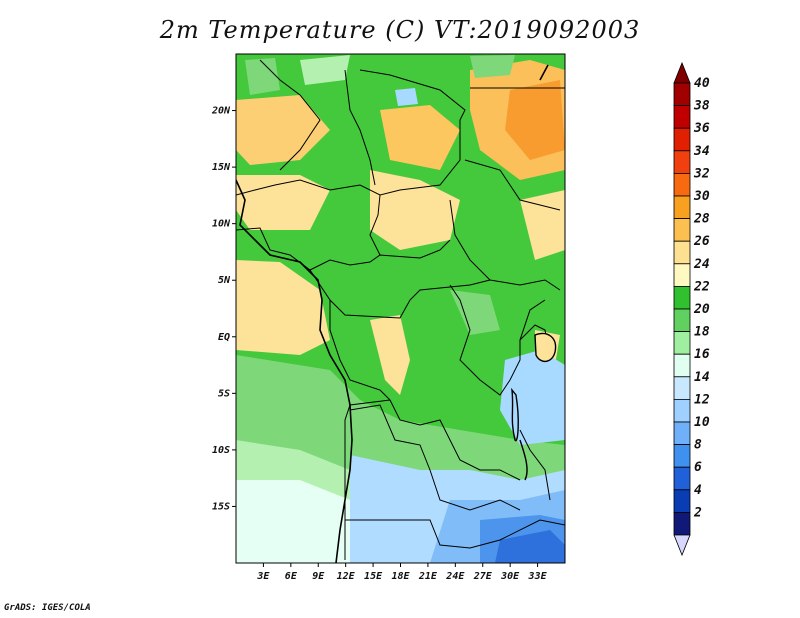 The width and height of the screenshot is (800, 618). Describe the element at coordinates (701, 106) in the screenshot. I see `colorbar-label: 38` at that location.